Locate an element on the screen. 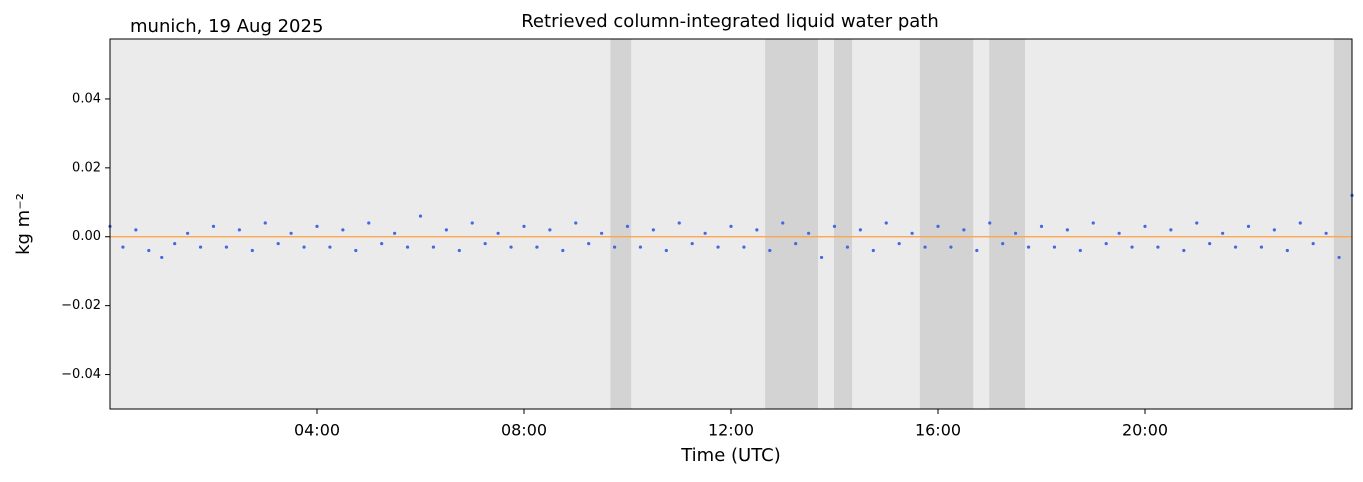  y-tick-label: −0.02 is located at coordinates (81, 305).